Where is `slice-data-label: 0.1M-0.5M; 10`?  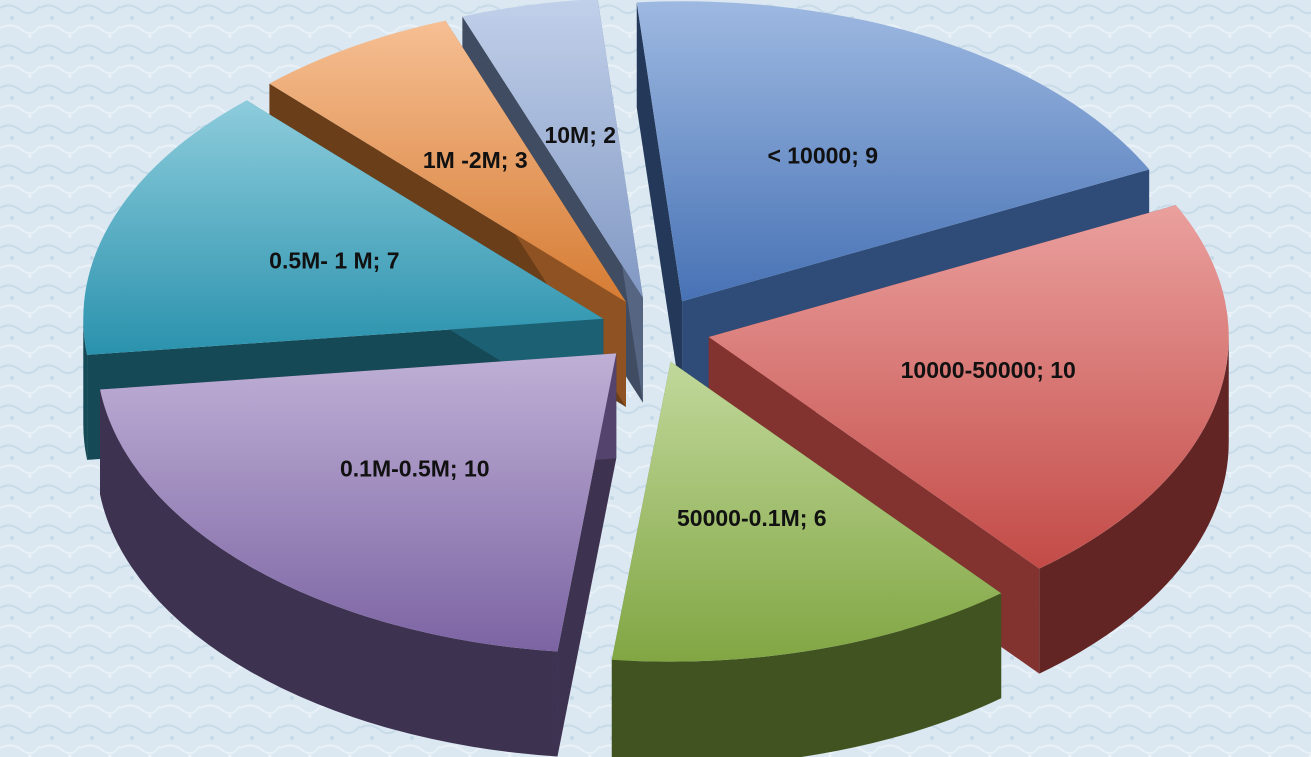
slice-data-label: 0.1M-0.5M; 10 is located at coordinates (415, 469).